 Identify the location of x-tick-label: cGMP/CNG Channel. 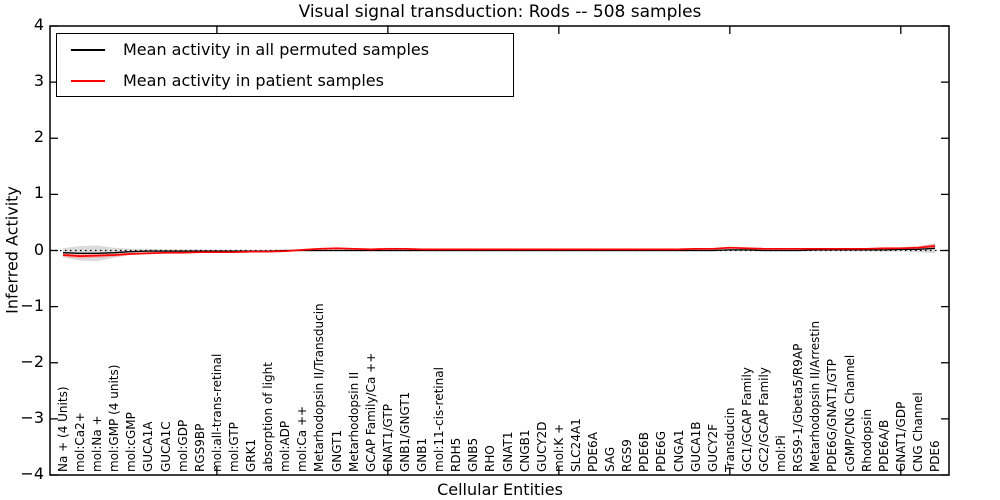
(849, 413).